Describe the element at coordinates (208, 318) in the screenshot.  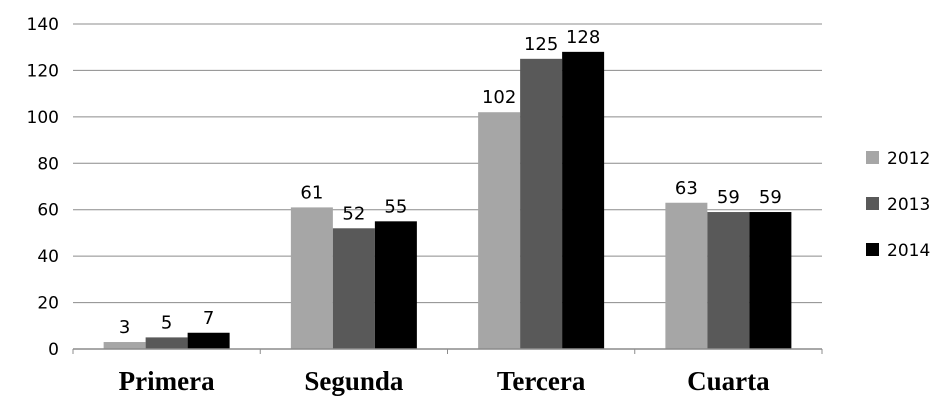
I see `data-label-primera-2014: 7` at that location.